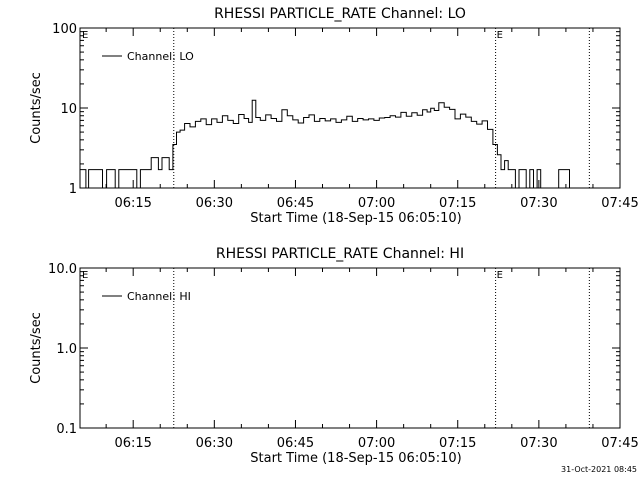 This screenshot has height=480, width=640. Describe the element at coordinates (159, 296) in the screenshot. I see `legend-label: Channel: HI` at that location.